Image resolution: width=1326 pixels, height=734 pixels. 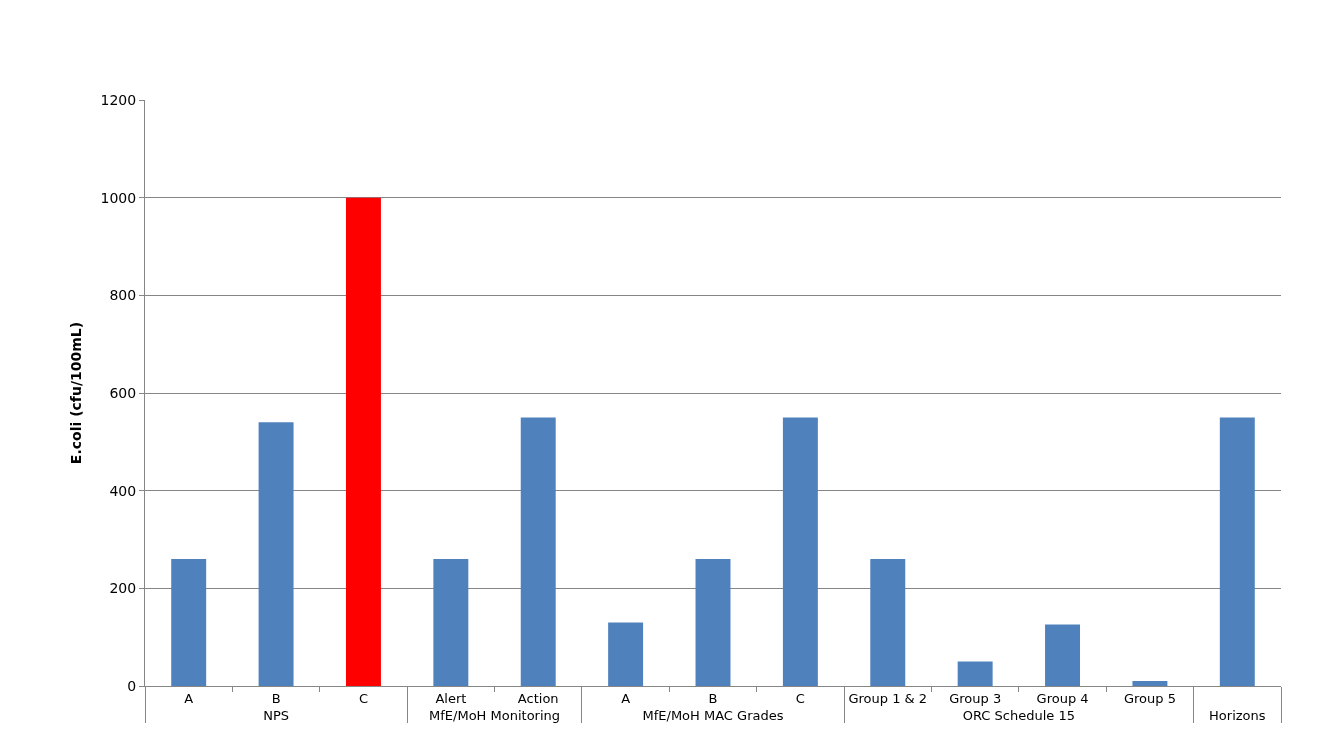 I want to click on x-tick-label: Group 3, so click(x=975, y=698).